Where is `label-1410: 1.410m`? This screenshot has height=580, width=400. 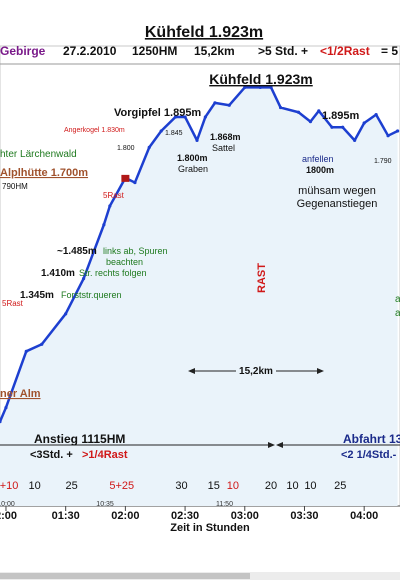
label-1410: 1.410m is located at coordinates (58, 273).